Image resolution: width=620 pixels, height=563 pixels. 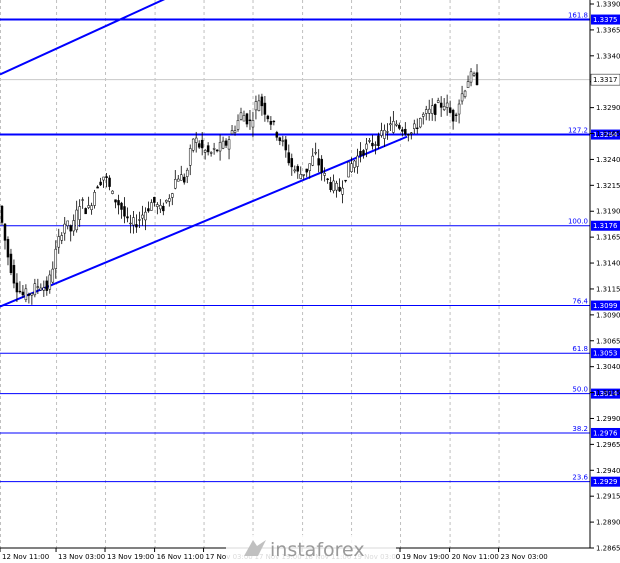 What do you see at coordinates (608, 186) in the screenshot?
I see `price-tick-label: 1.3215` at bounding box center [608, 186].